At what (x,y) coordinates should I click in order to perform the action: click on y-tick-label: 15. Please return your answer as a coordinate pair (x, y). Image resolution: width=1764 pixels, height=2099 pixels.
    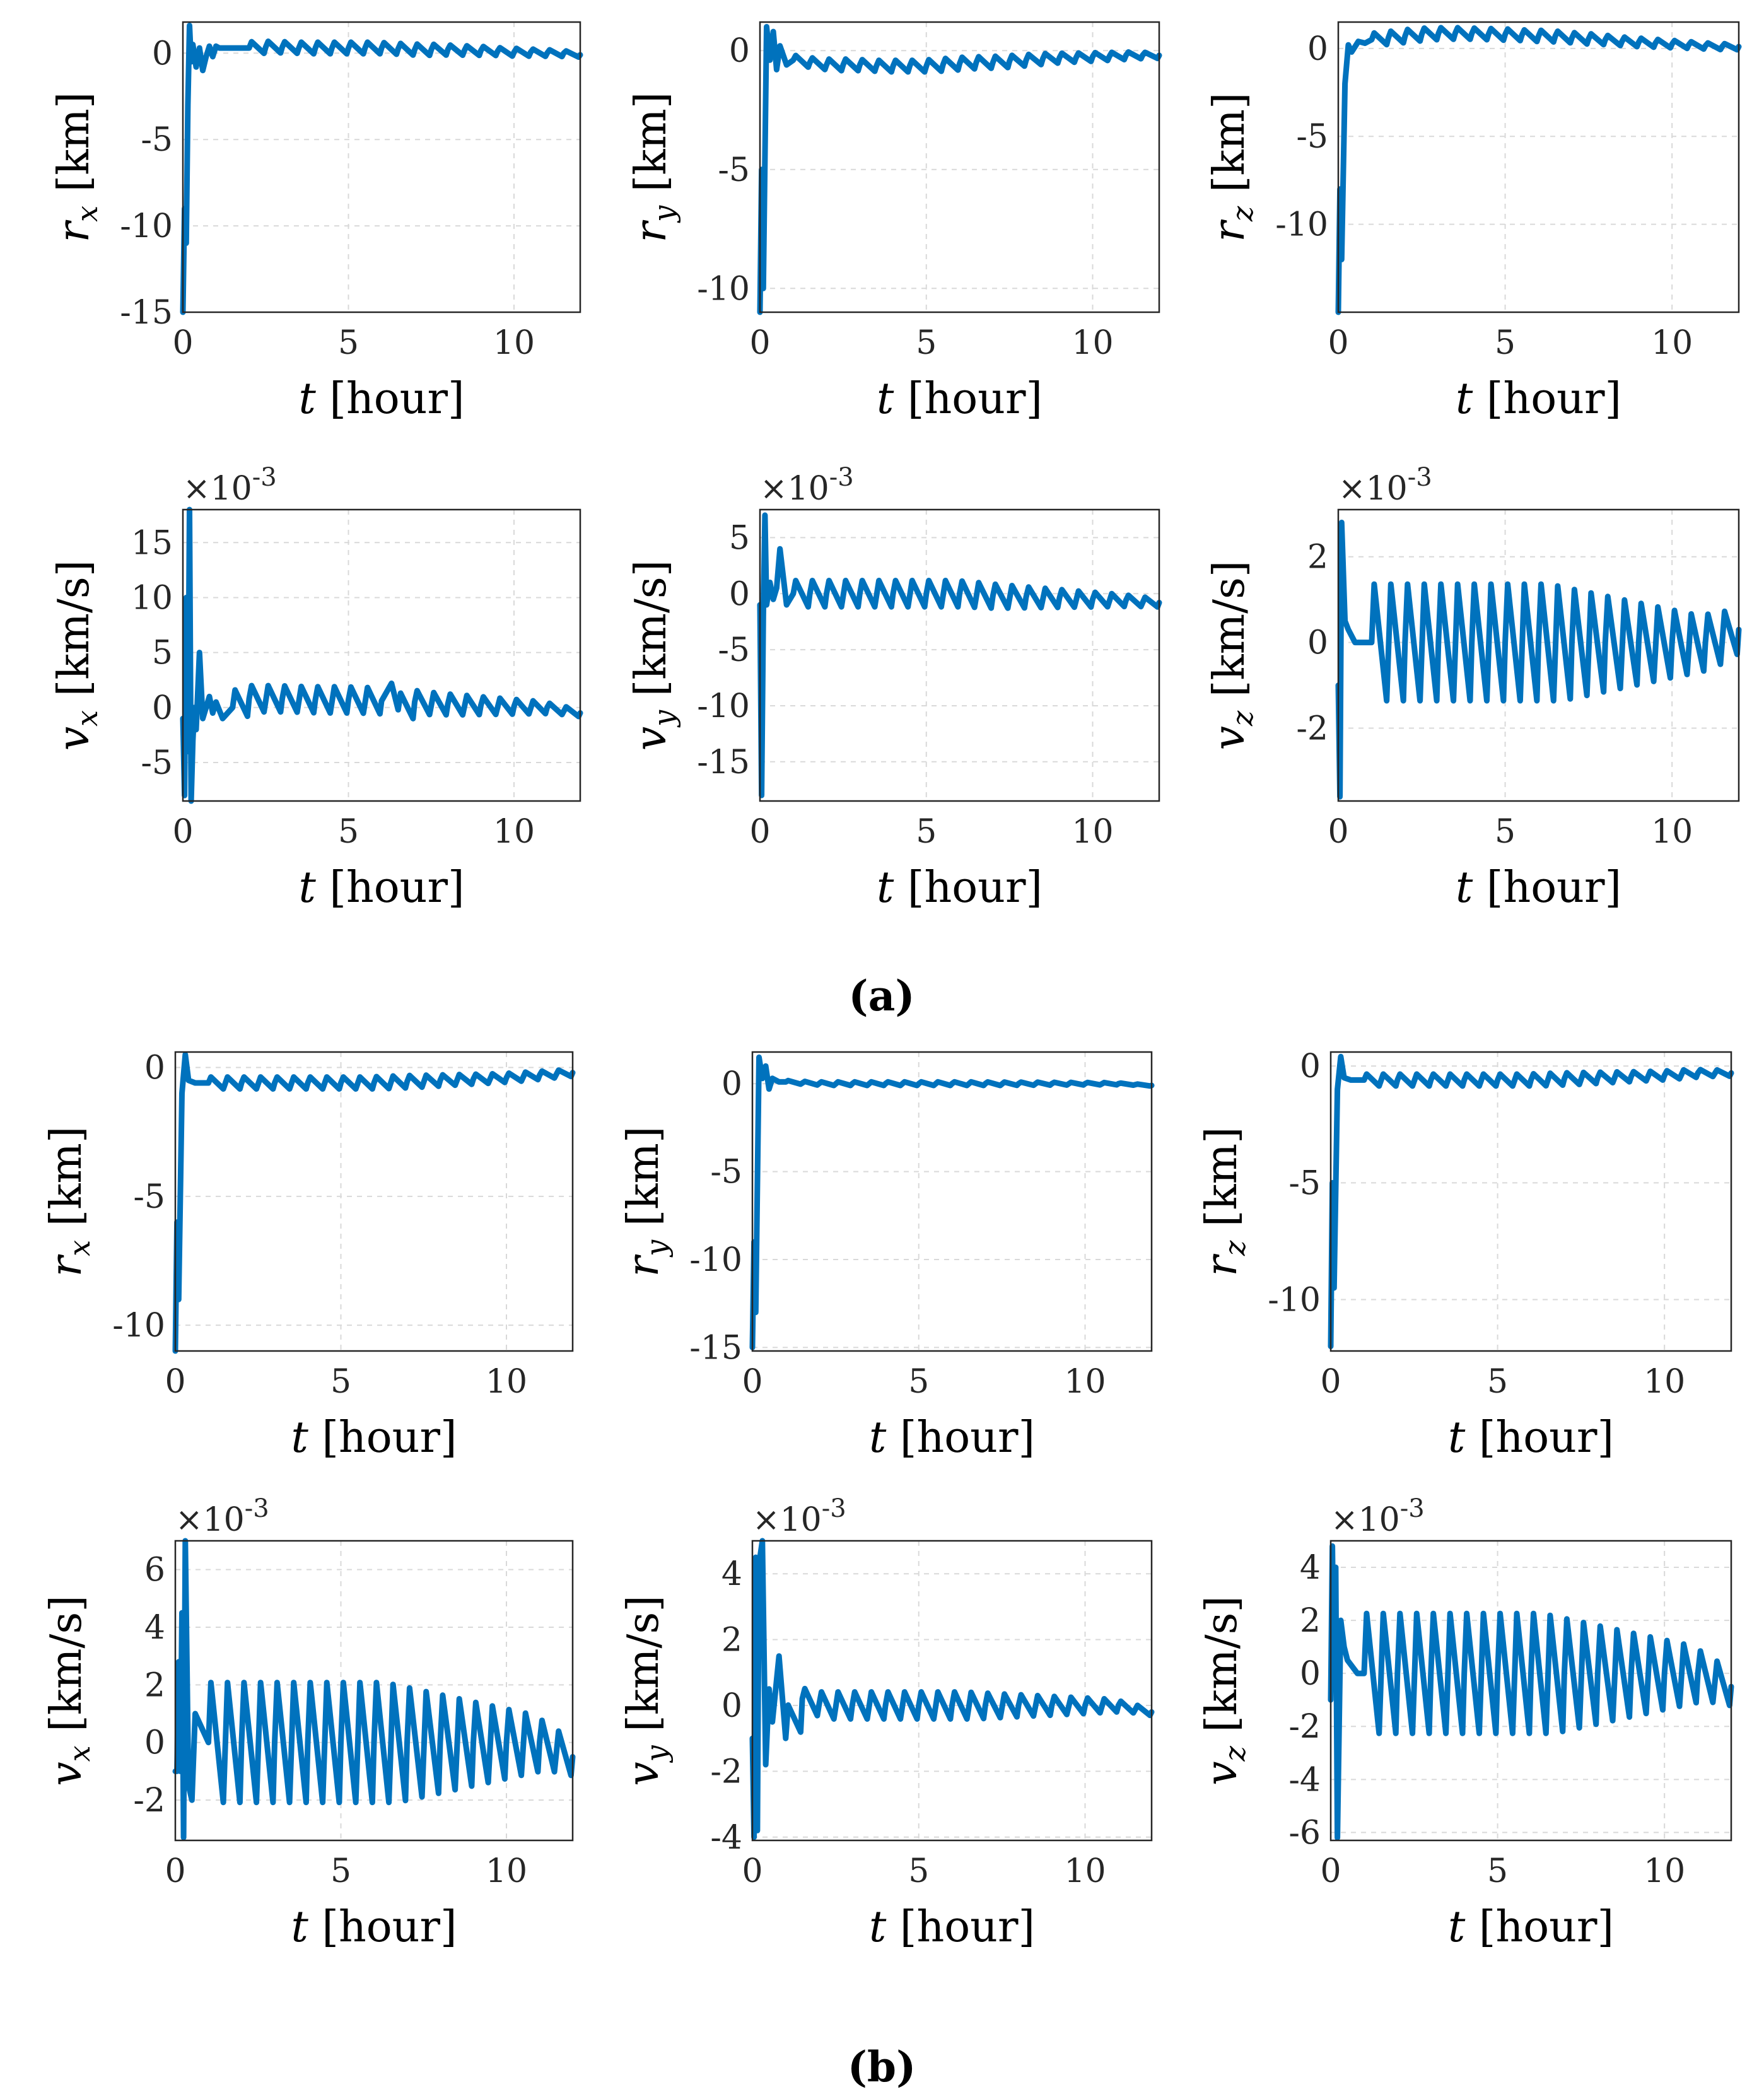
    Looking at the image, I should click on (152, 543).